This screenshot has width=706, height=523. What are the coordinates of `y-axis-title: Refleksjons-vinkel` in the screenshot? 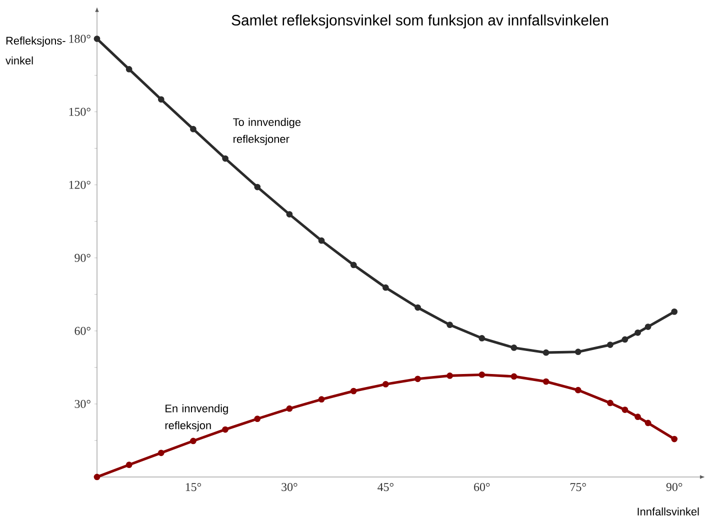 It's located at (36, 50).